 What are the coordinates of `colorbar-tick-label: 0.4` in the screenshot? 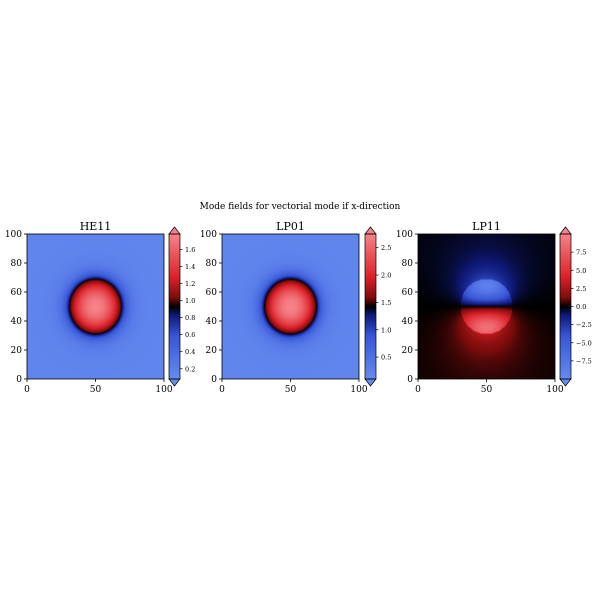 It's located at (190, 352).